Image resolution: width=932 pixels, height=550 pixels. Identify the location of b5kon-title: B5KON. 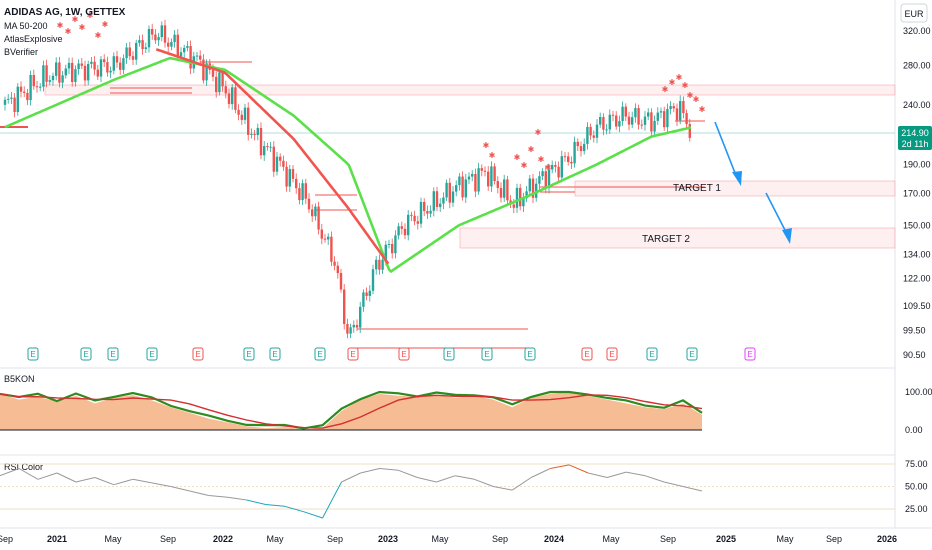
(19, 379).